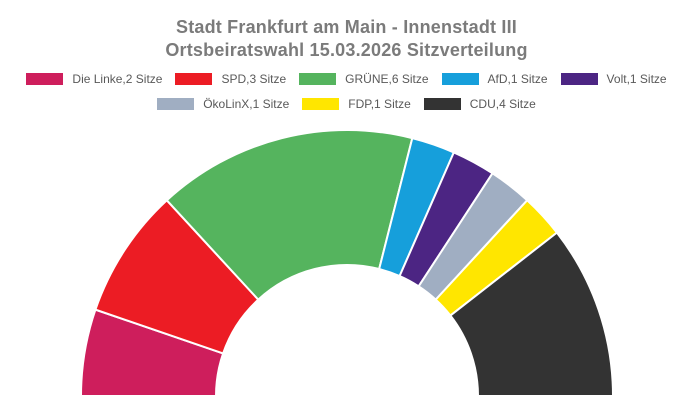 The width and height of the screenshot is (693, 406). Describe the element at coordinates (517, 79) in the screenshot. I see `legend-label-afd: AfD,1 Sitze` at that location.